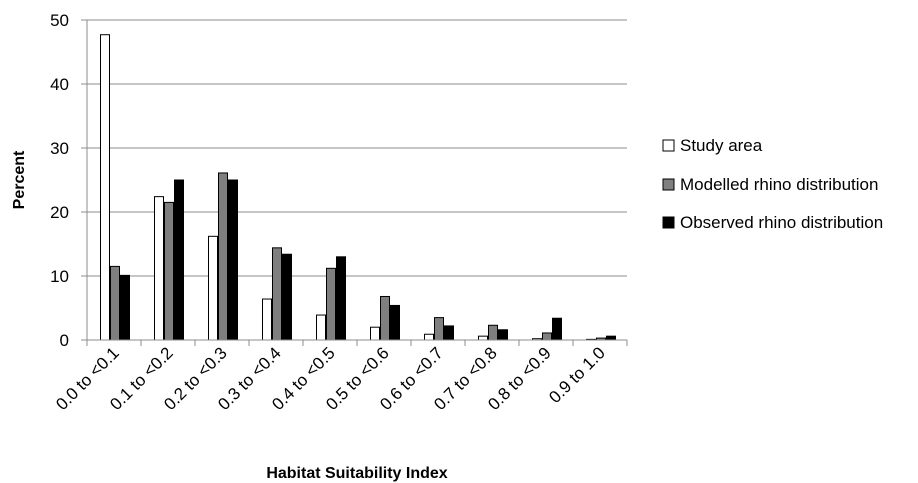 This screenshot has height=483, width=918. What do you see at coordinates (781, 222) in the screenshot?
I see `legend-entry: Observed rhino distribution` at bounding box center [781, 222].